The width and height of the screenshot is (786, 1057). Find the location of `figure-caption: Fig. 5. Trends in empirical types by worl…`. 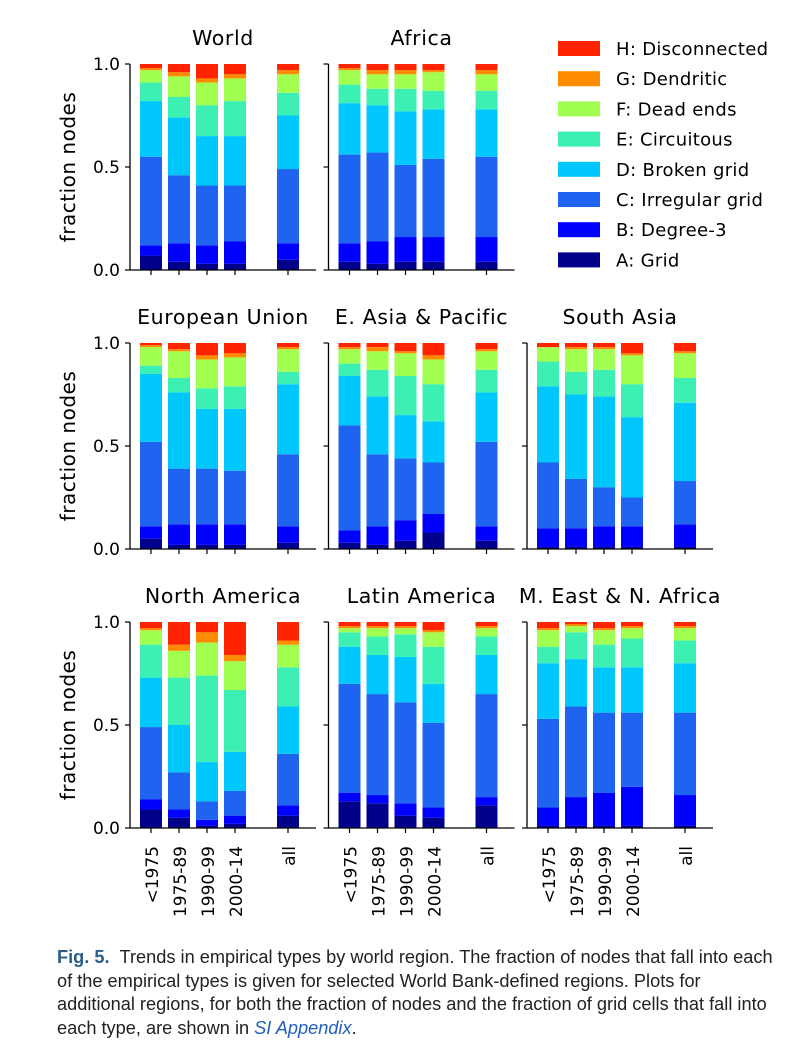

figure-caption: Fig. 5. Trends in empirical types by worl… is located at coordinates (417, 993).